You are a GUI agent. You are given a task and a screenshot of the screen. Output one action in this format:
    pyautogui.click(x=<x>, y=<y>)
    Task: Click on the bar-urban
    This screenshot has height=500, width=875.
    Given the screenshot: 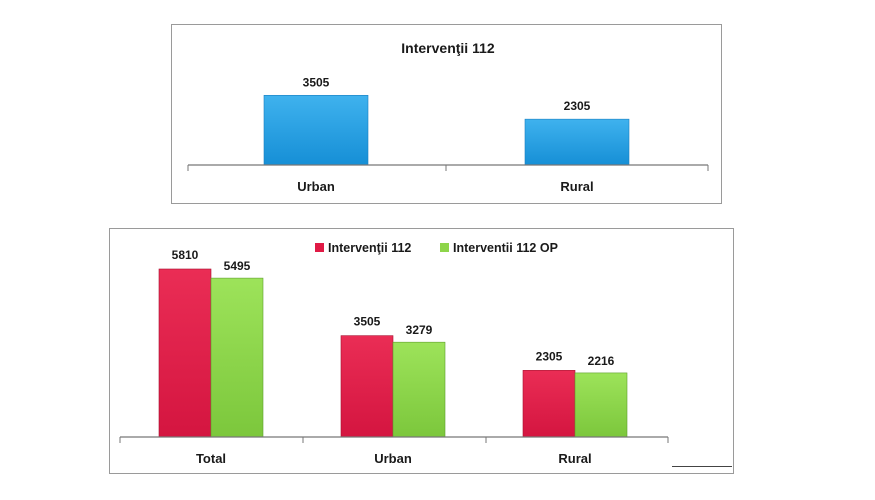 What is the action you would take?
    pyautogui.click(x=316, y=130)
    